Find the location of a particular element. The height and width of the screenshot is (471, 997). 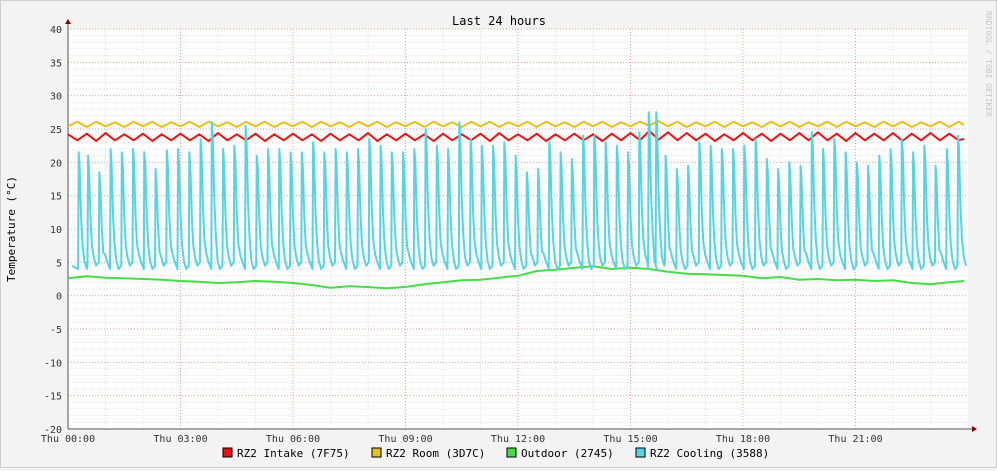

x-tick-label: Thu 00:00 is located at coordinates (68, 439).